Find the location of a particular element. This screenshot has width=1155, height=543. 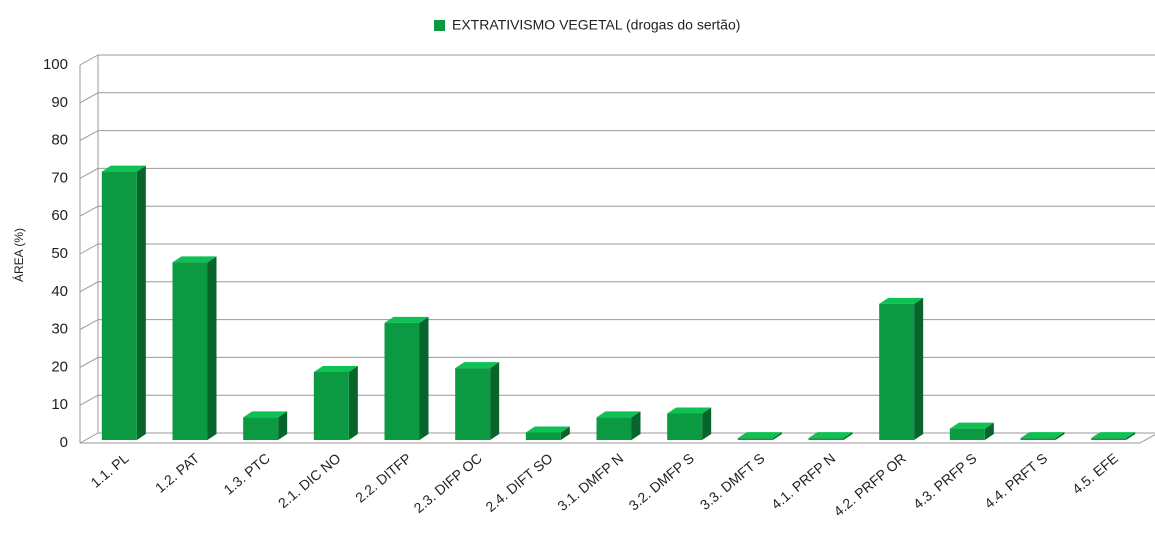

y-tick-label: 60 is located at coordinates (59, 215).